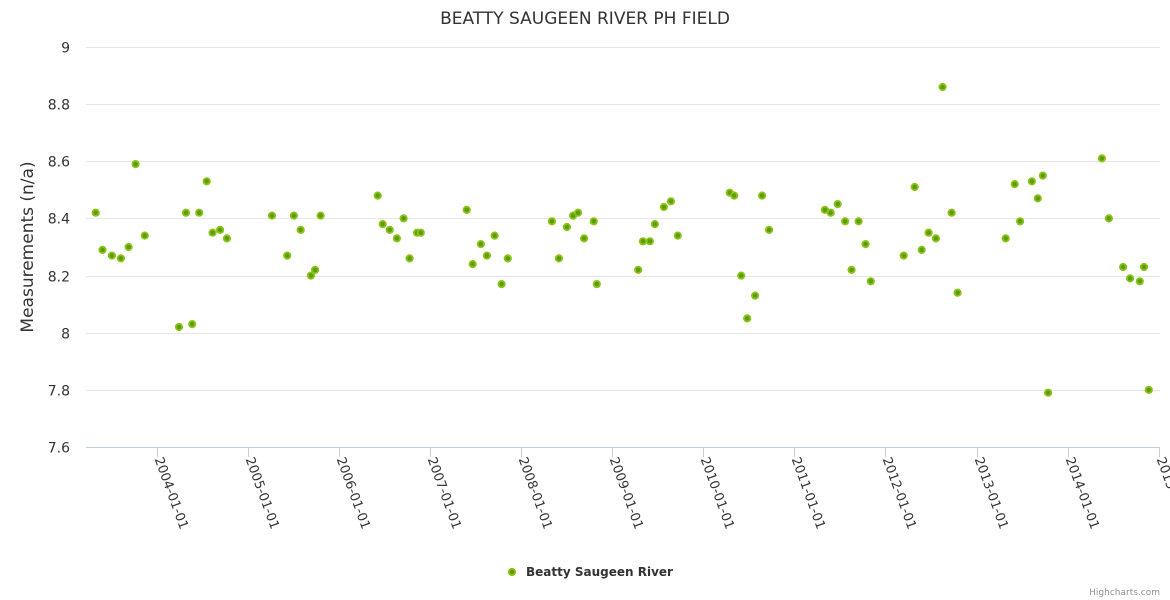 The image size is (1170, 600). What do you see at coordinates (59, 220) in the screenshot?
I see `y-tick-label: 8.4` at bounding box center [59, 220].